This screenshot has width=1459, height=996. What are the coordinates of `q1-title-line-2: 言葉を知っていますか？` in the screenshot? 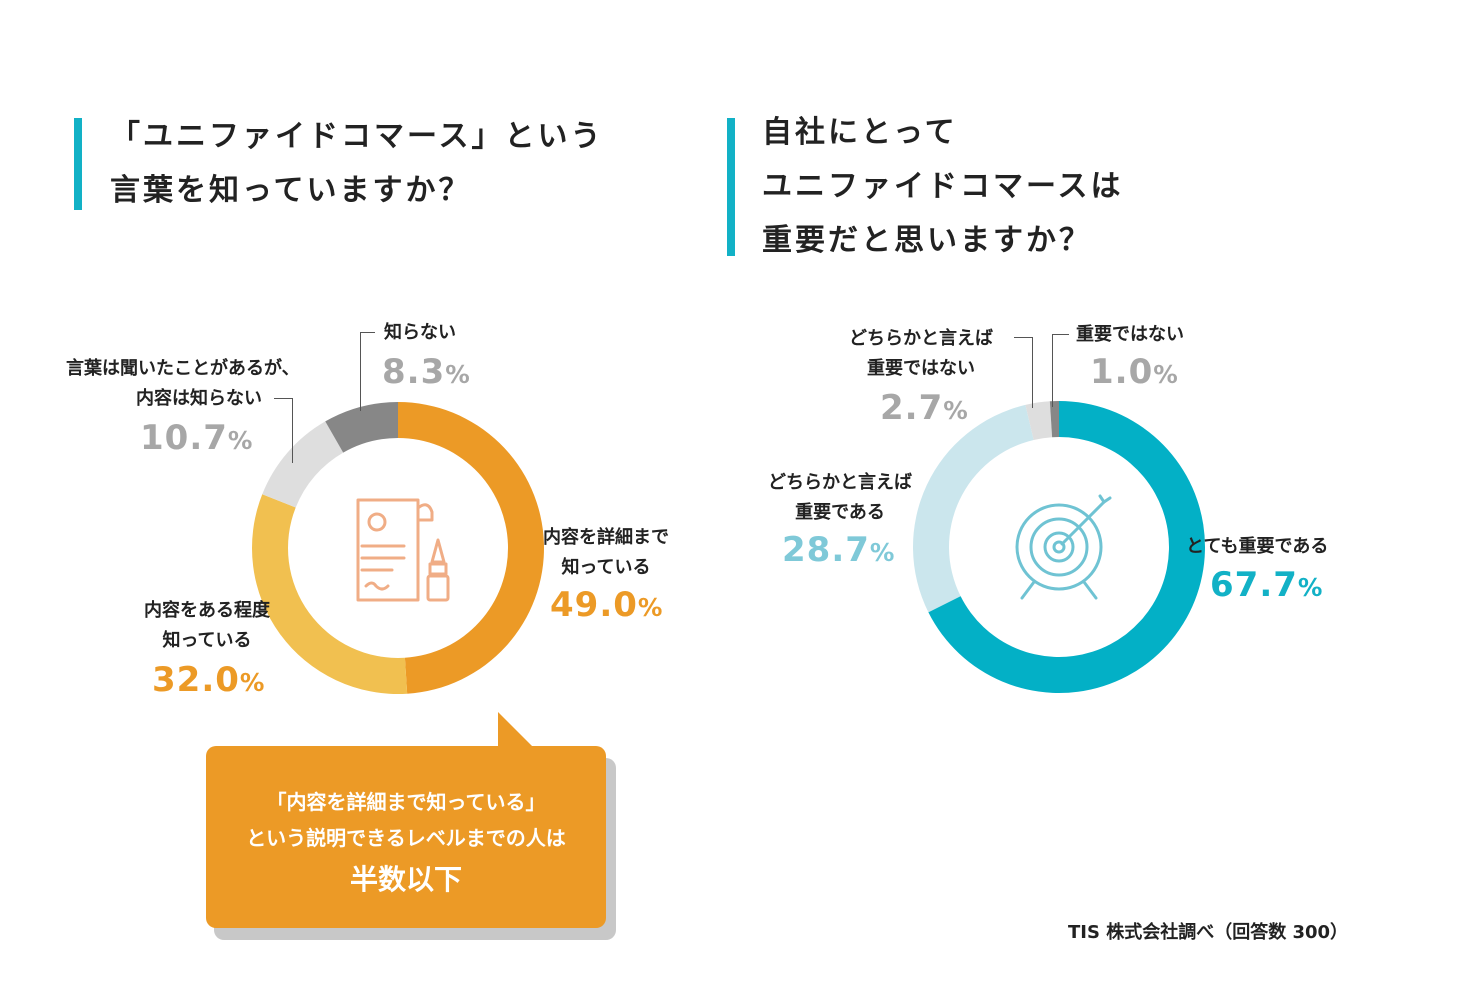 It's located at (291, 190).